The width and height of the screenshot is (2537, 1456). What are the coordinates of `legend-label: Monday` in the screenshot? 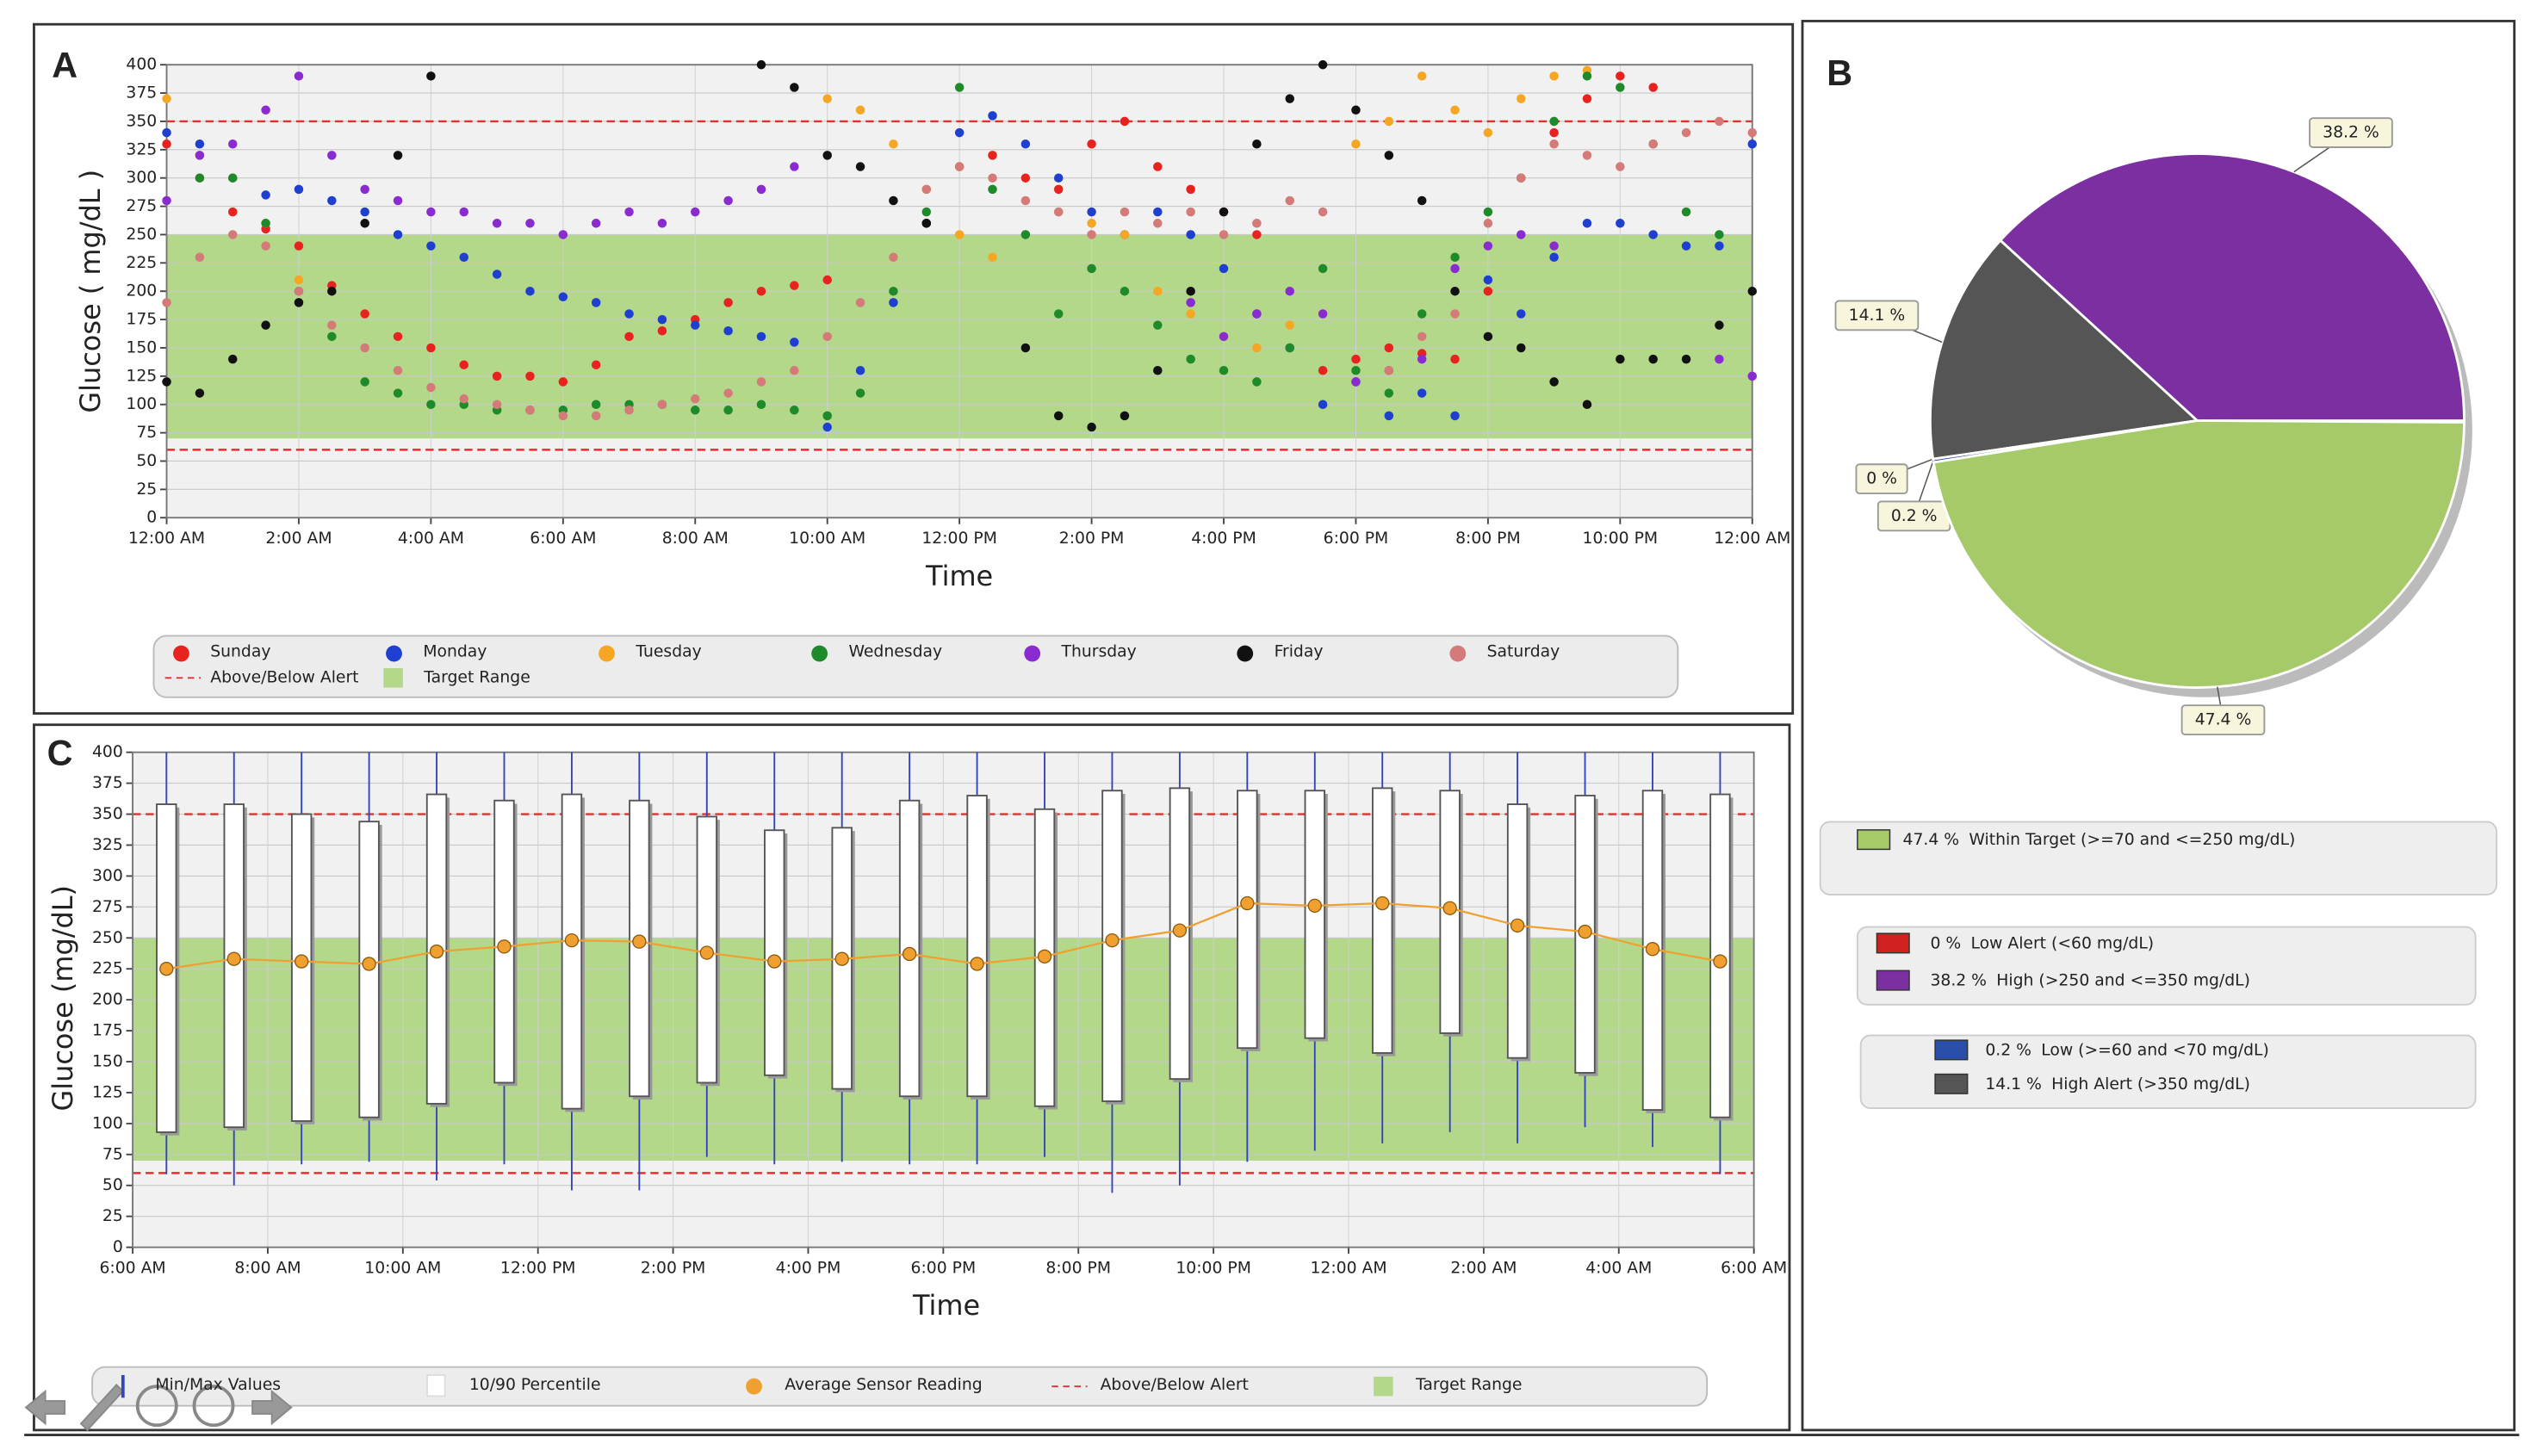 It's located at (455, 652).